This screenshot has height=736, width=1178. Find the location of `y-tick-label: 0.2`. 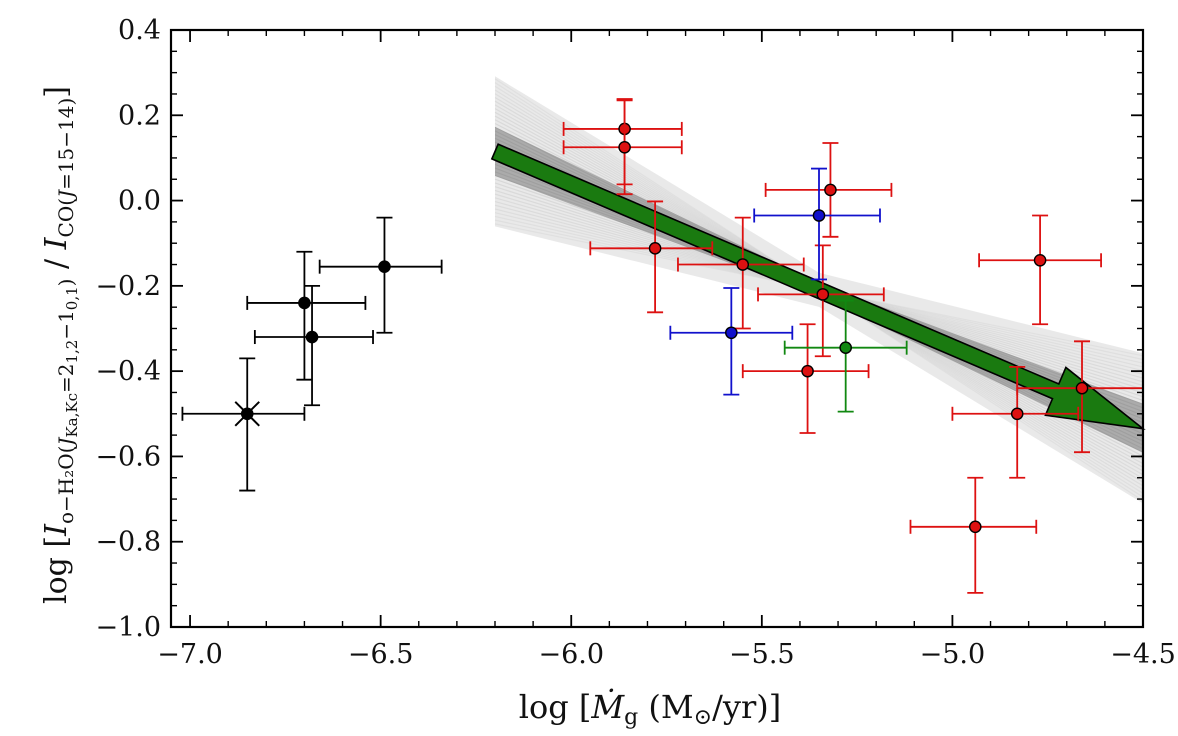

y-tick-label: 0.2 is located at coordinates (139, 115).